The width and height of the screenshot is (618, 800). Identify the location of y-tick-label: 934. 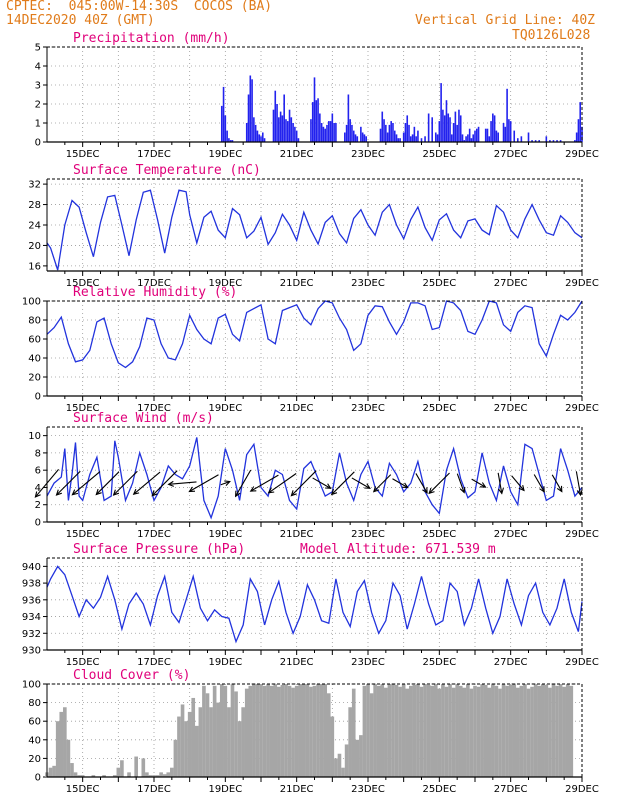
(31, 617).